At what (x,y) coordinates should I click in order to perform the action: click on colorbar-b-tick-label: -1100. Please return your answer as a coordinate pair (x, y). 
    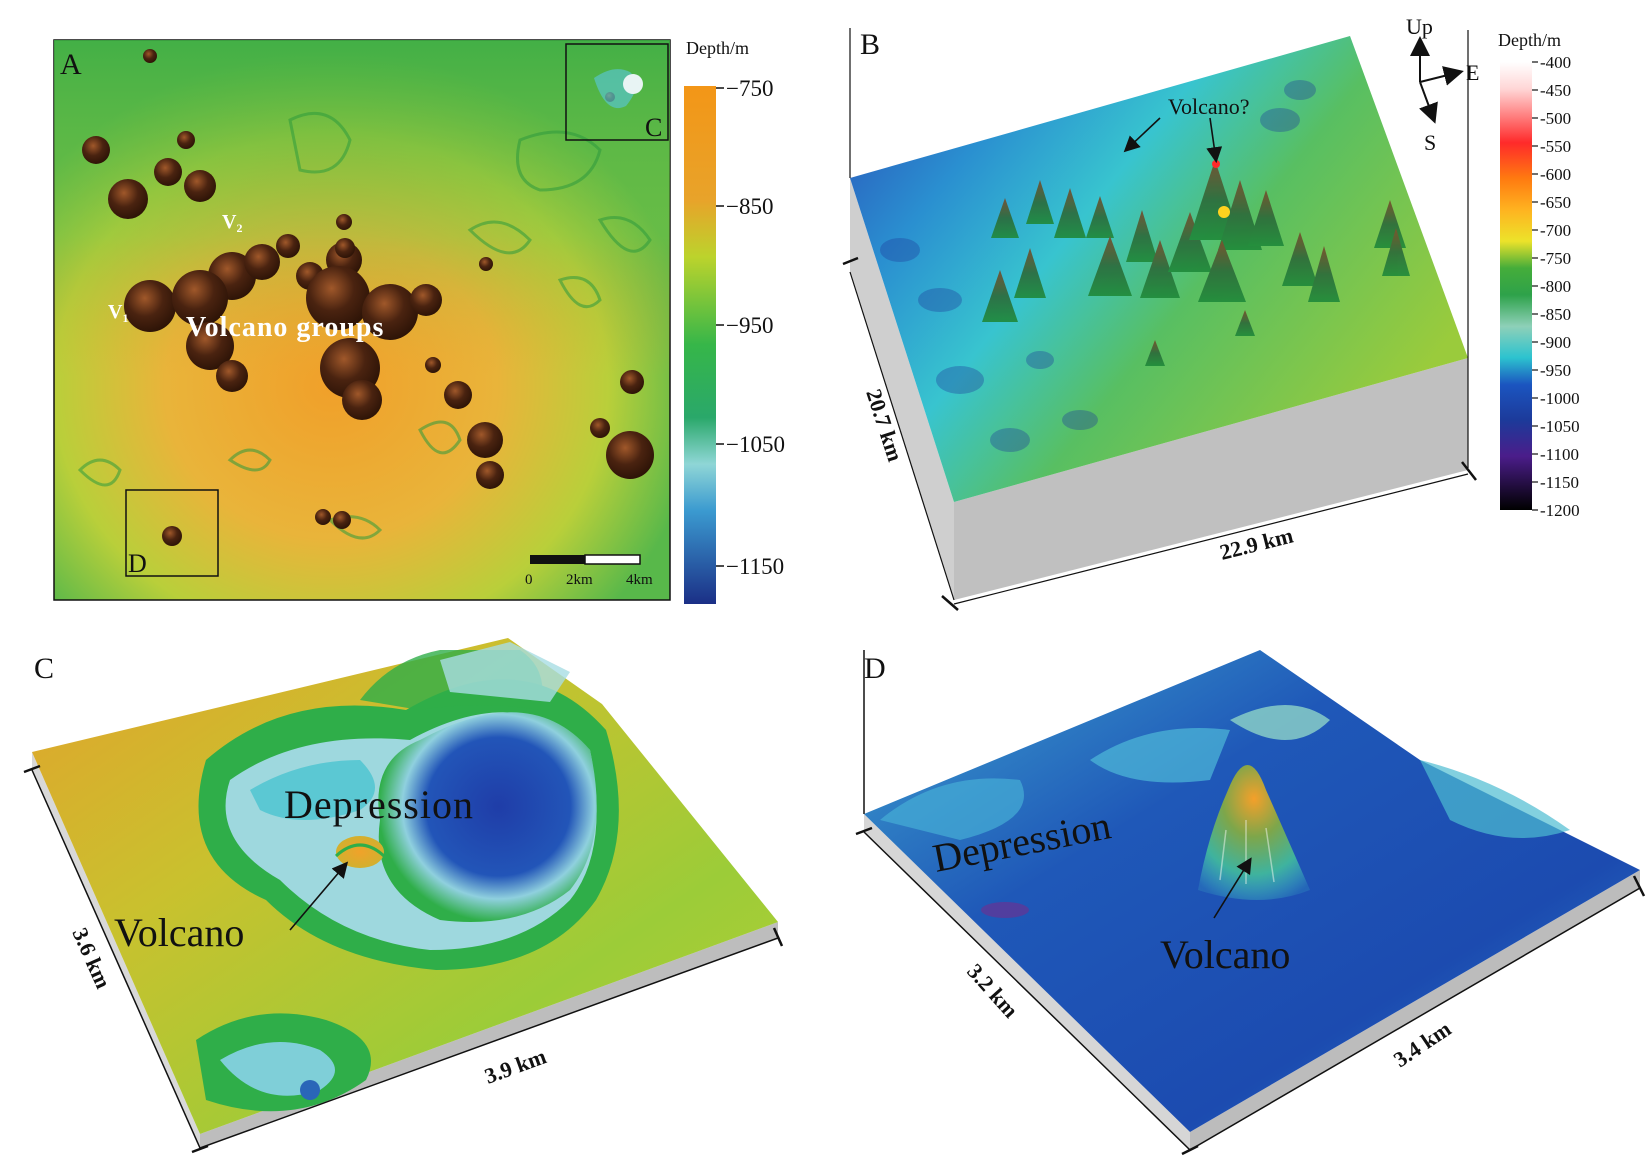
    Looking at the image, I should click on (1559, 454).